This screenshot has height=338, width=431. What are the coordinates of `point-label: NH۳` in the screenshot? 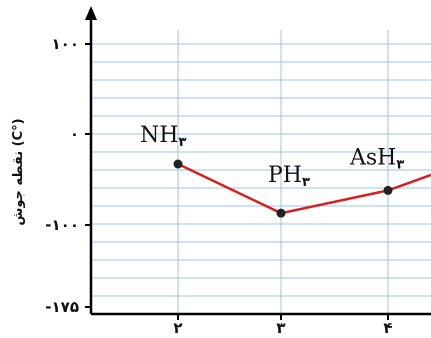 It's located at (163, 136).